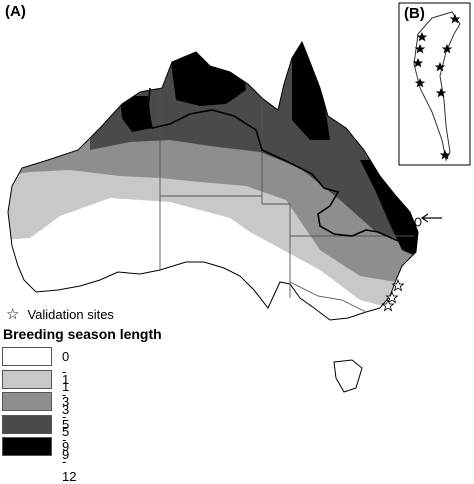 This screenshot has height=484, width=474. What do you see at coordinates (66, 371) in the screenshot?
I see `legend-label: 0 - 1` at bounding box center [66, 371].